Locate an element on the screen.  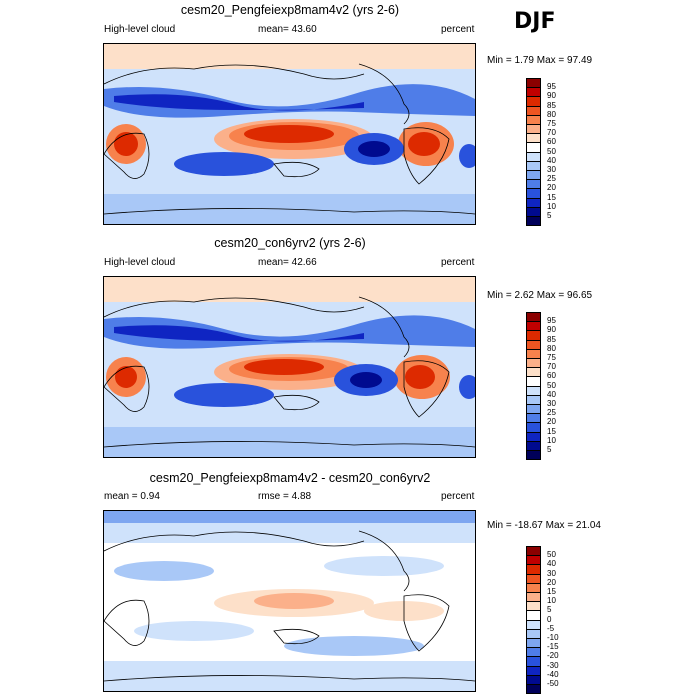
colorbar-tick-label: 0 is located at coordinates (549, 619).